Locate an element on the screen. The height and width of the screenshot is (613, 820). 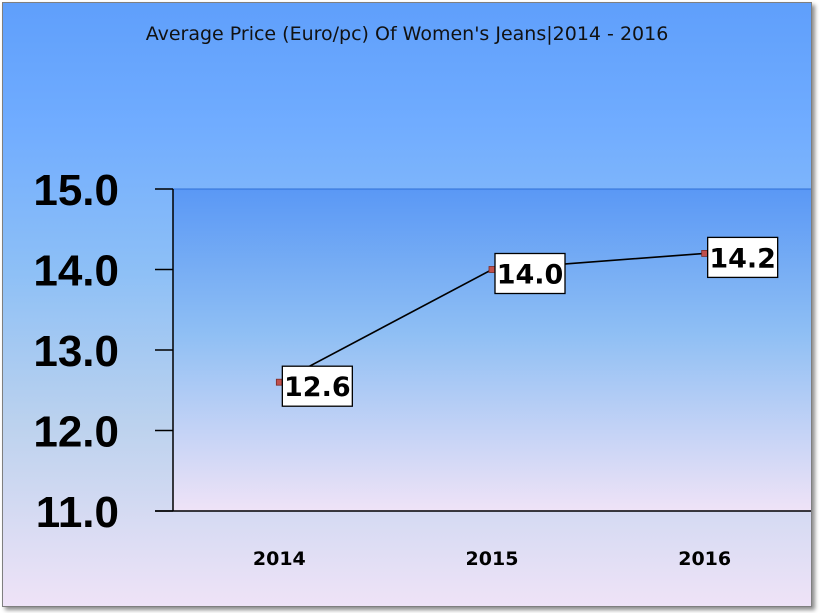
data-label: 14.2 is located at coordinates (743, 257).